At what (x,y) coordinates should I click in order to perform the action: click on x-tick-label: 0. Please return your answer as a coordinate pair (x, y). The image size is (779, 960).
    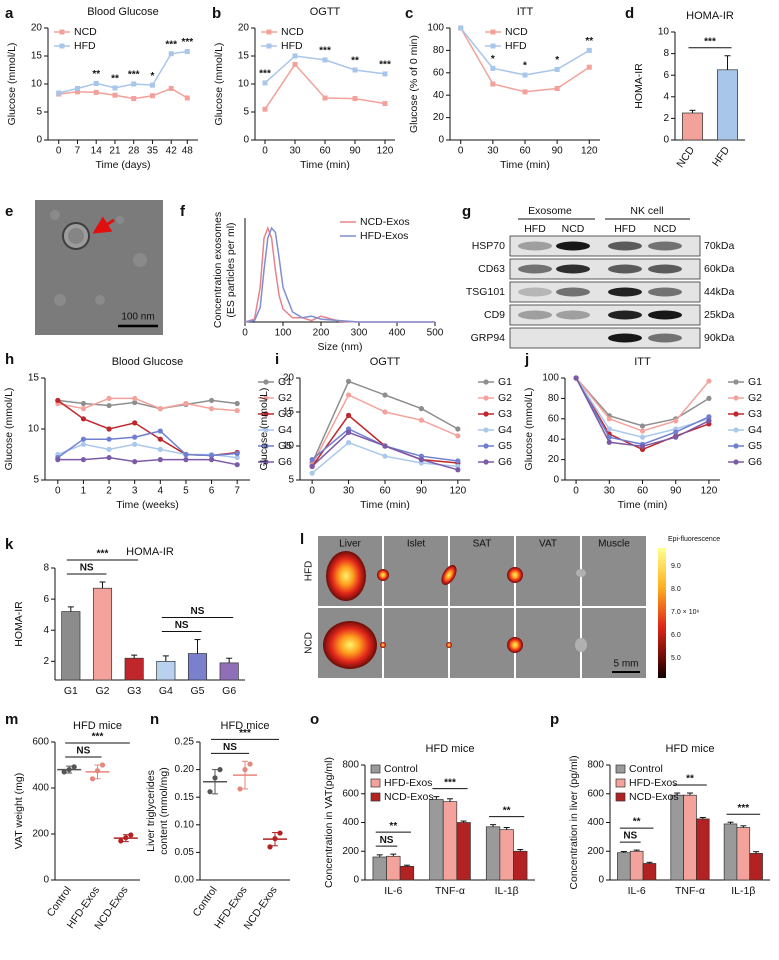
    Looking at the image, I should click on (312, 491).